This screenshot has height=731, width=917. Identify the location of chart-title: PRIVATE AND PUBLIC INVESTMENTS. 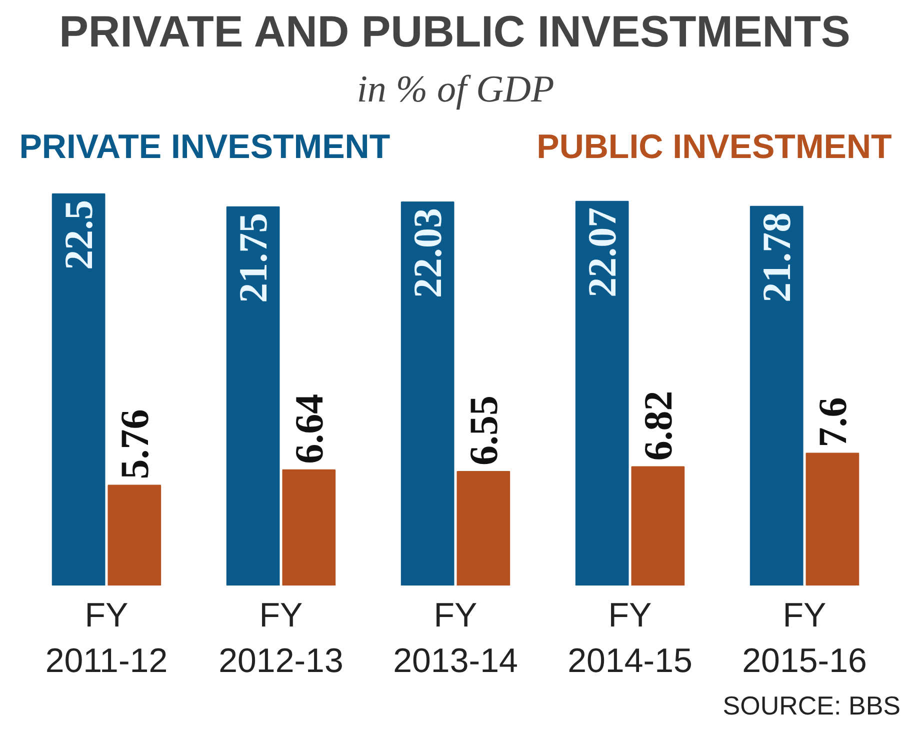
(454, 32).